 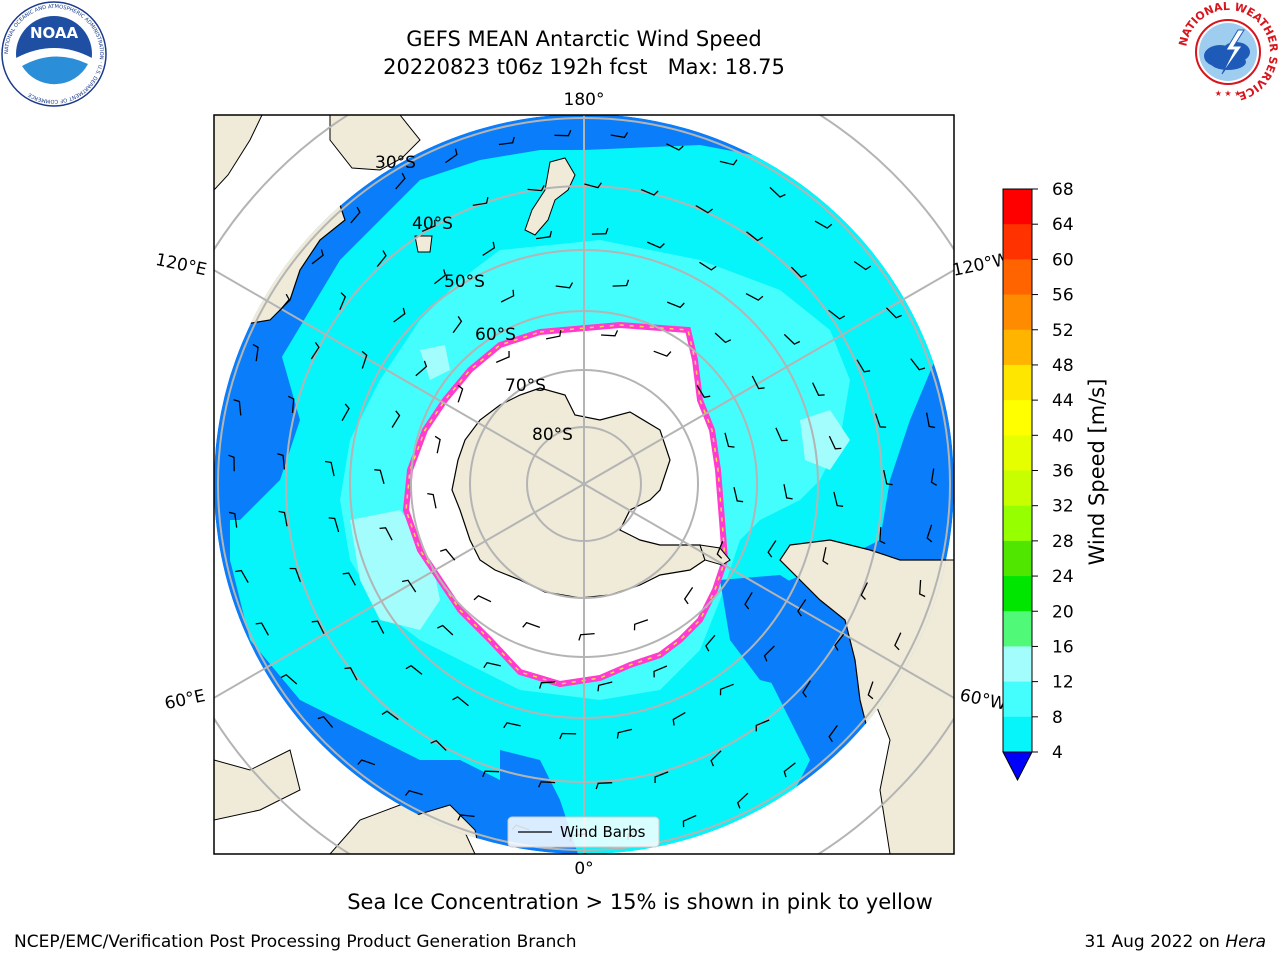 What do you see at coordinates (1063, 225) in the screenshot?
I see `colorbar-tick-label: 64` at bounding box center [1063, 225].